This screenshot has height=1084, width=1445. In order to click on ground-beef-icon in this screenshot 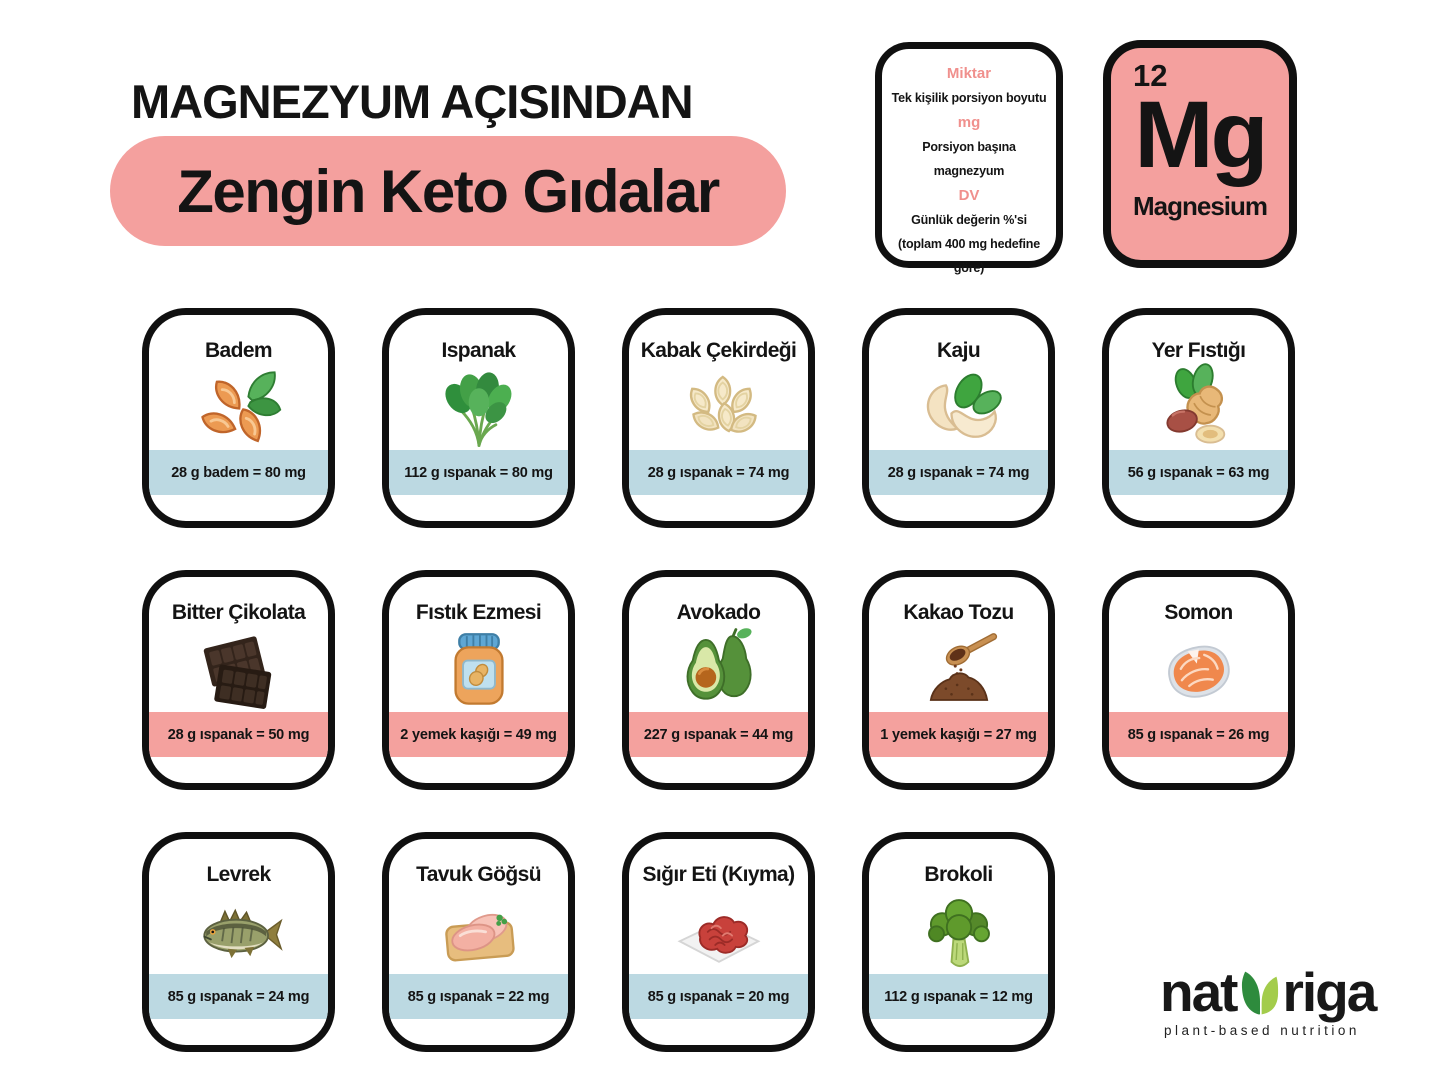, I will do `click(718, 930)`.